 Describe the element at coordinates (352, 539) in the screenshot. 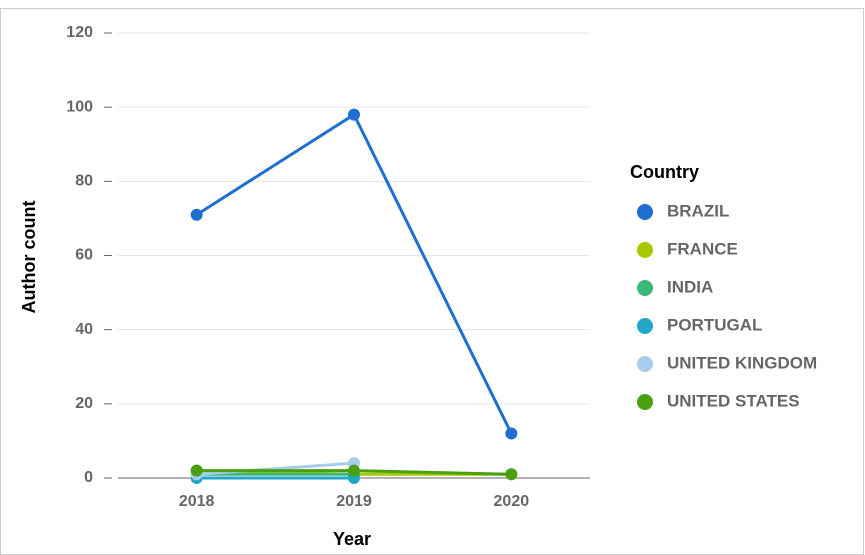

I see `x-axis-label: Year` at that location.